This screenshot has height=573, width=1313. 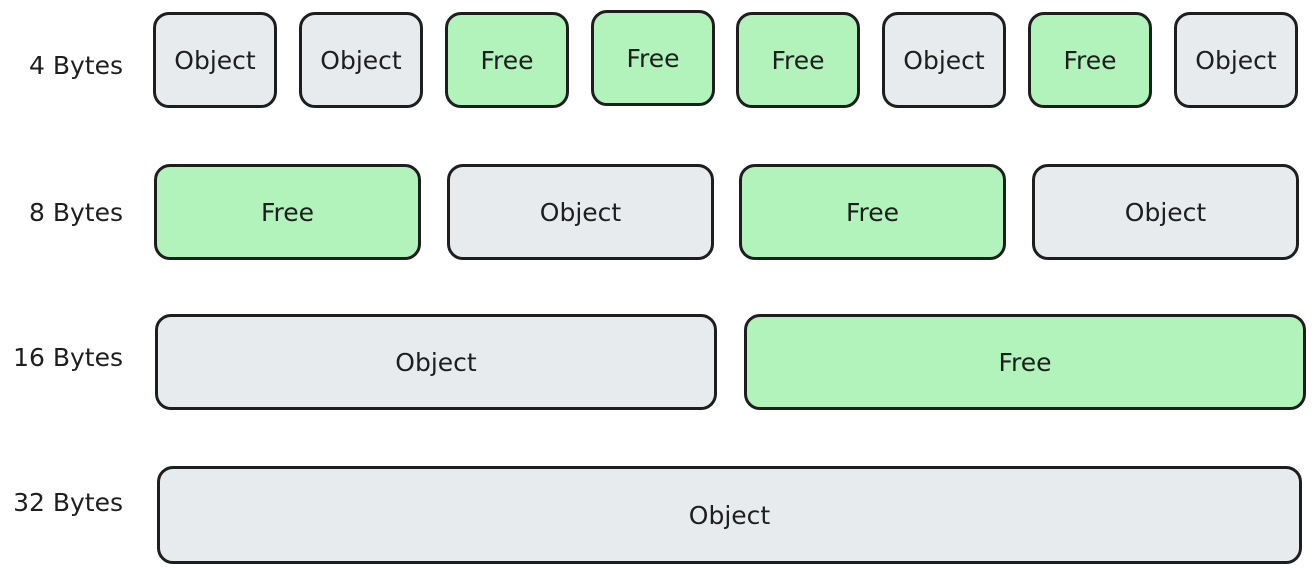 What do you see at coordinates (507, 60) in the screenshot?
I see `slot-4b-3: Free` at bounding box center [507, 60].